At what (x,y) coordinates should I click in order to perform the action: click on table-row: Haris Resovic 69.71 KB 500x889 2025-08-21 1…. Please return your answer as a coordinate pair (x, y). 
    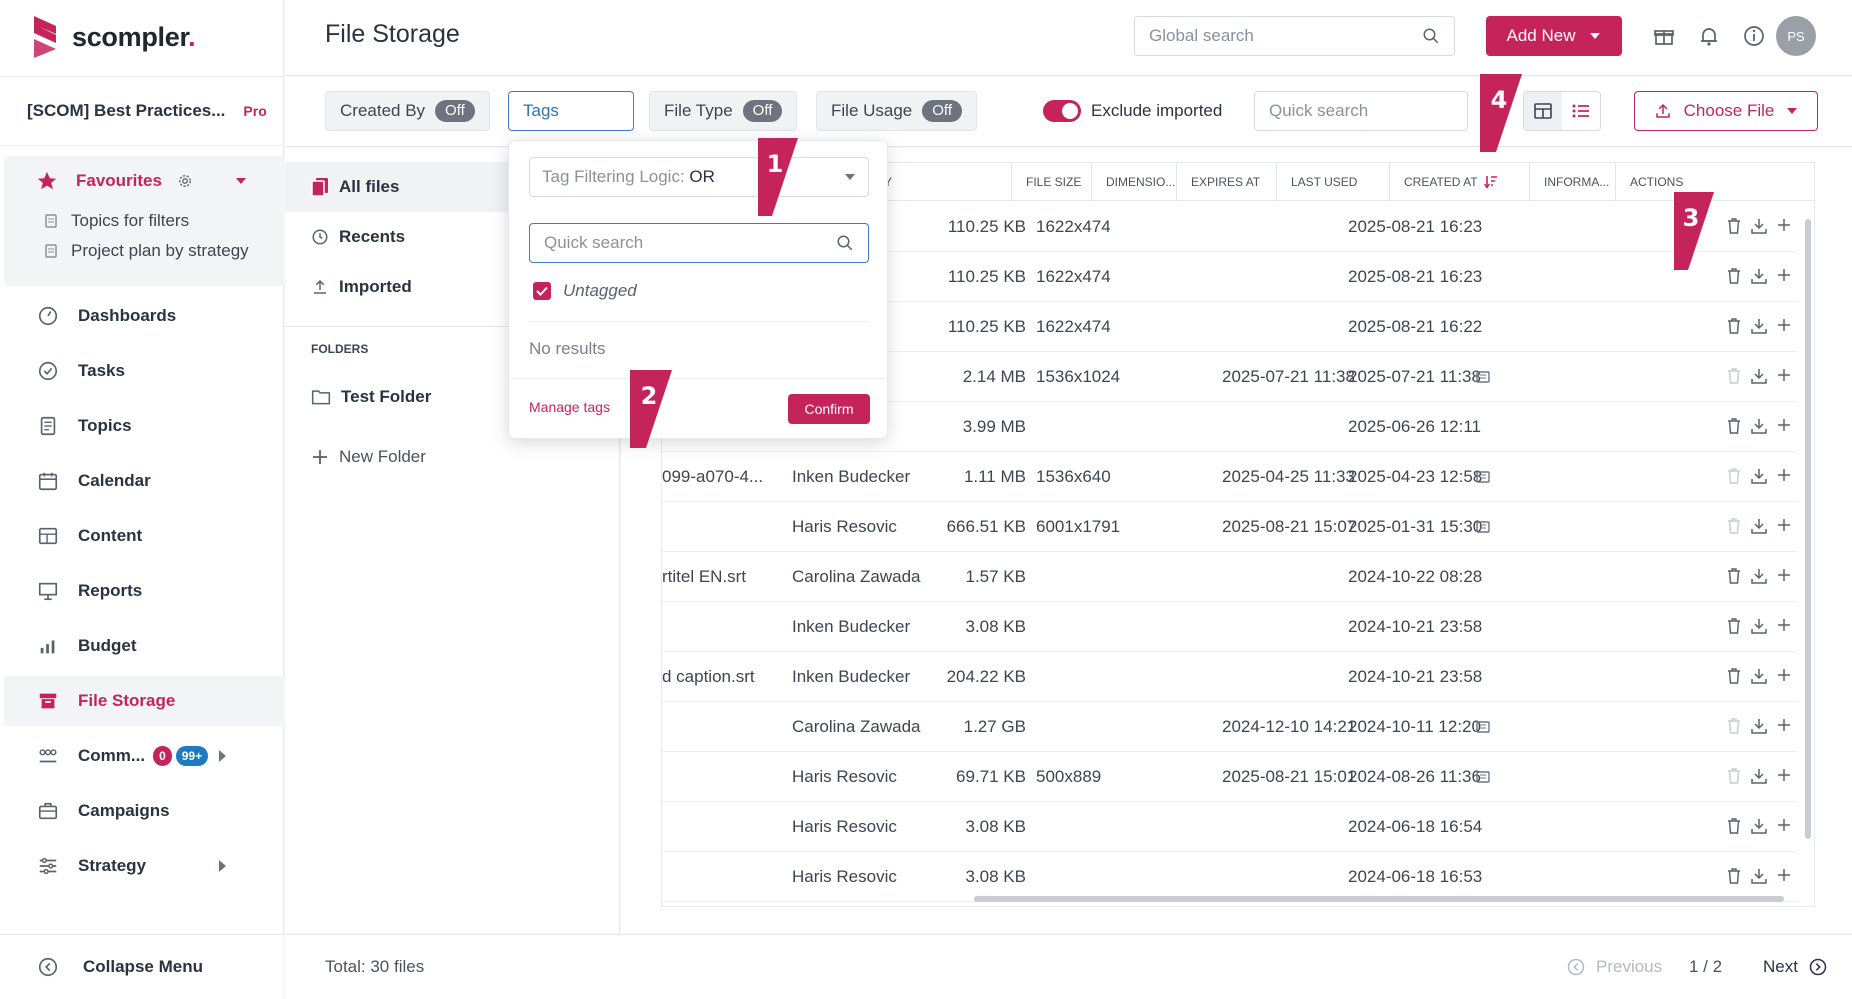
    Looking at the image, I should click on (1229, 777).